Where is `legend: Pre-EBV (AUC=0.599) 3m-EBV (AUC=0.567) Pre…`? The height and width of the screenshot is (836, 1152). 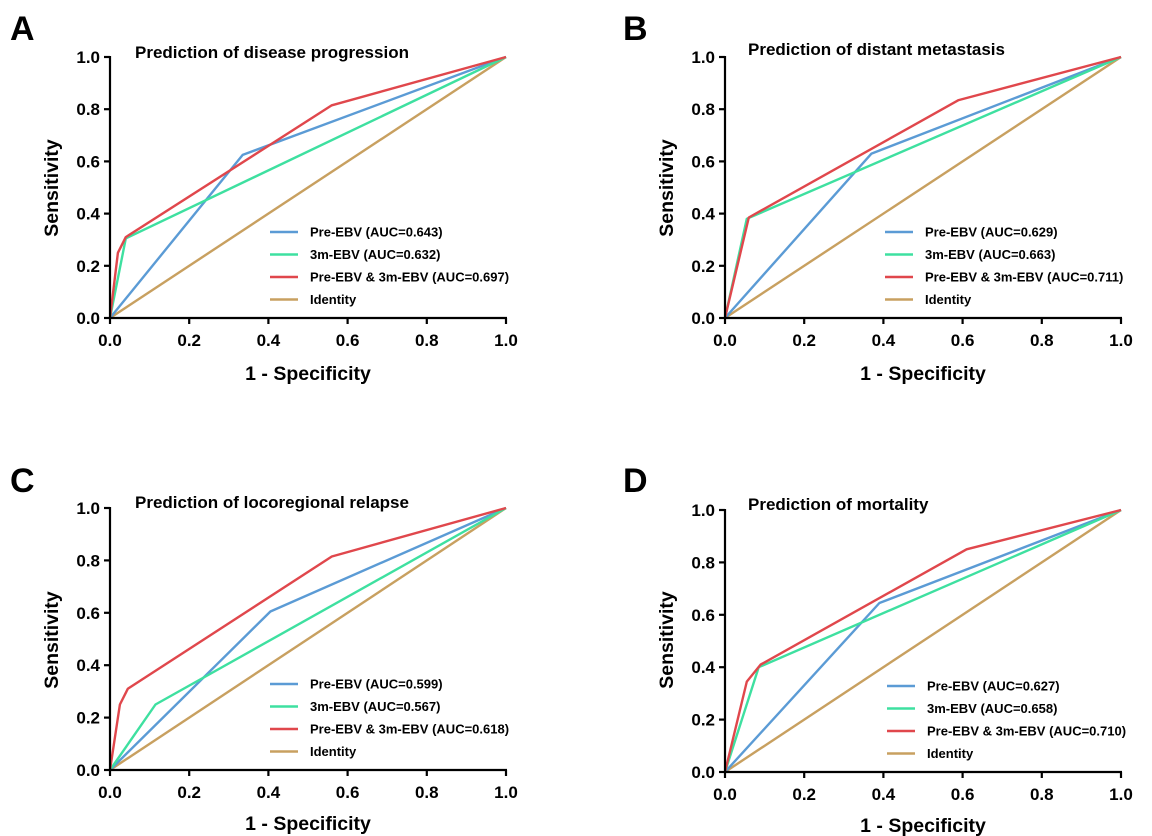 legend: Pre-EBV (AUC=0.599) 3m-EBV (AUC=0.567) Pre… is located at coordinates (389, 718).